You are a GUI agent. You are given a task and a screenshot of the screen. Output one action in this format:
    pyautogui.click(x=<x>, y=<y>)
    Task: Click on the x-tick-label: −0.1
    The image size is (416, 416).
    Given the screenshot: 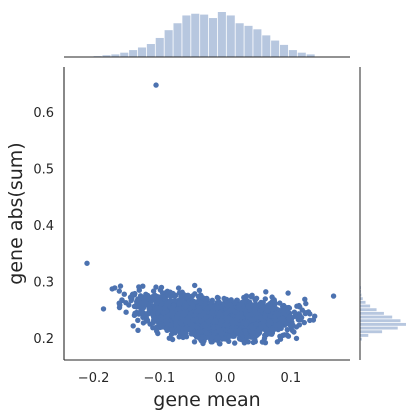 What is the action you would take?
    pyautogui.click(x=160, y=378)
    